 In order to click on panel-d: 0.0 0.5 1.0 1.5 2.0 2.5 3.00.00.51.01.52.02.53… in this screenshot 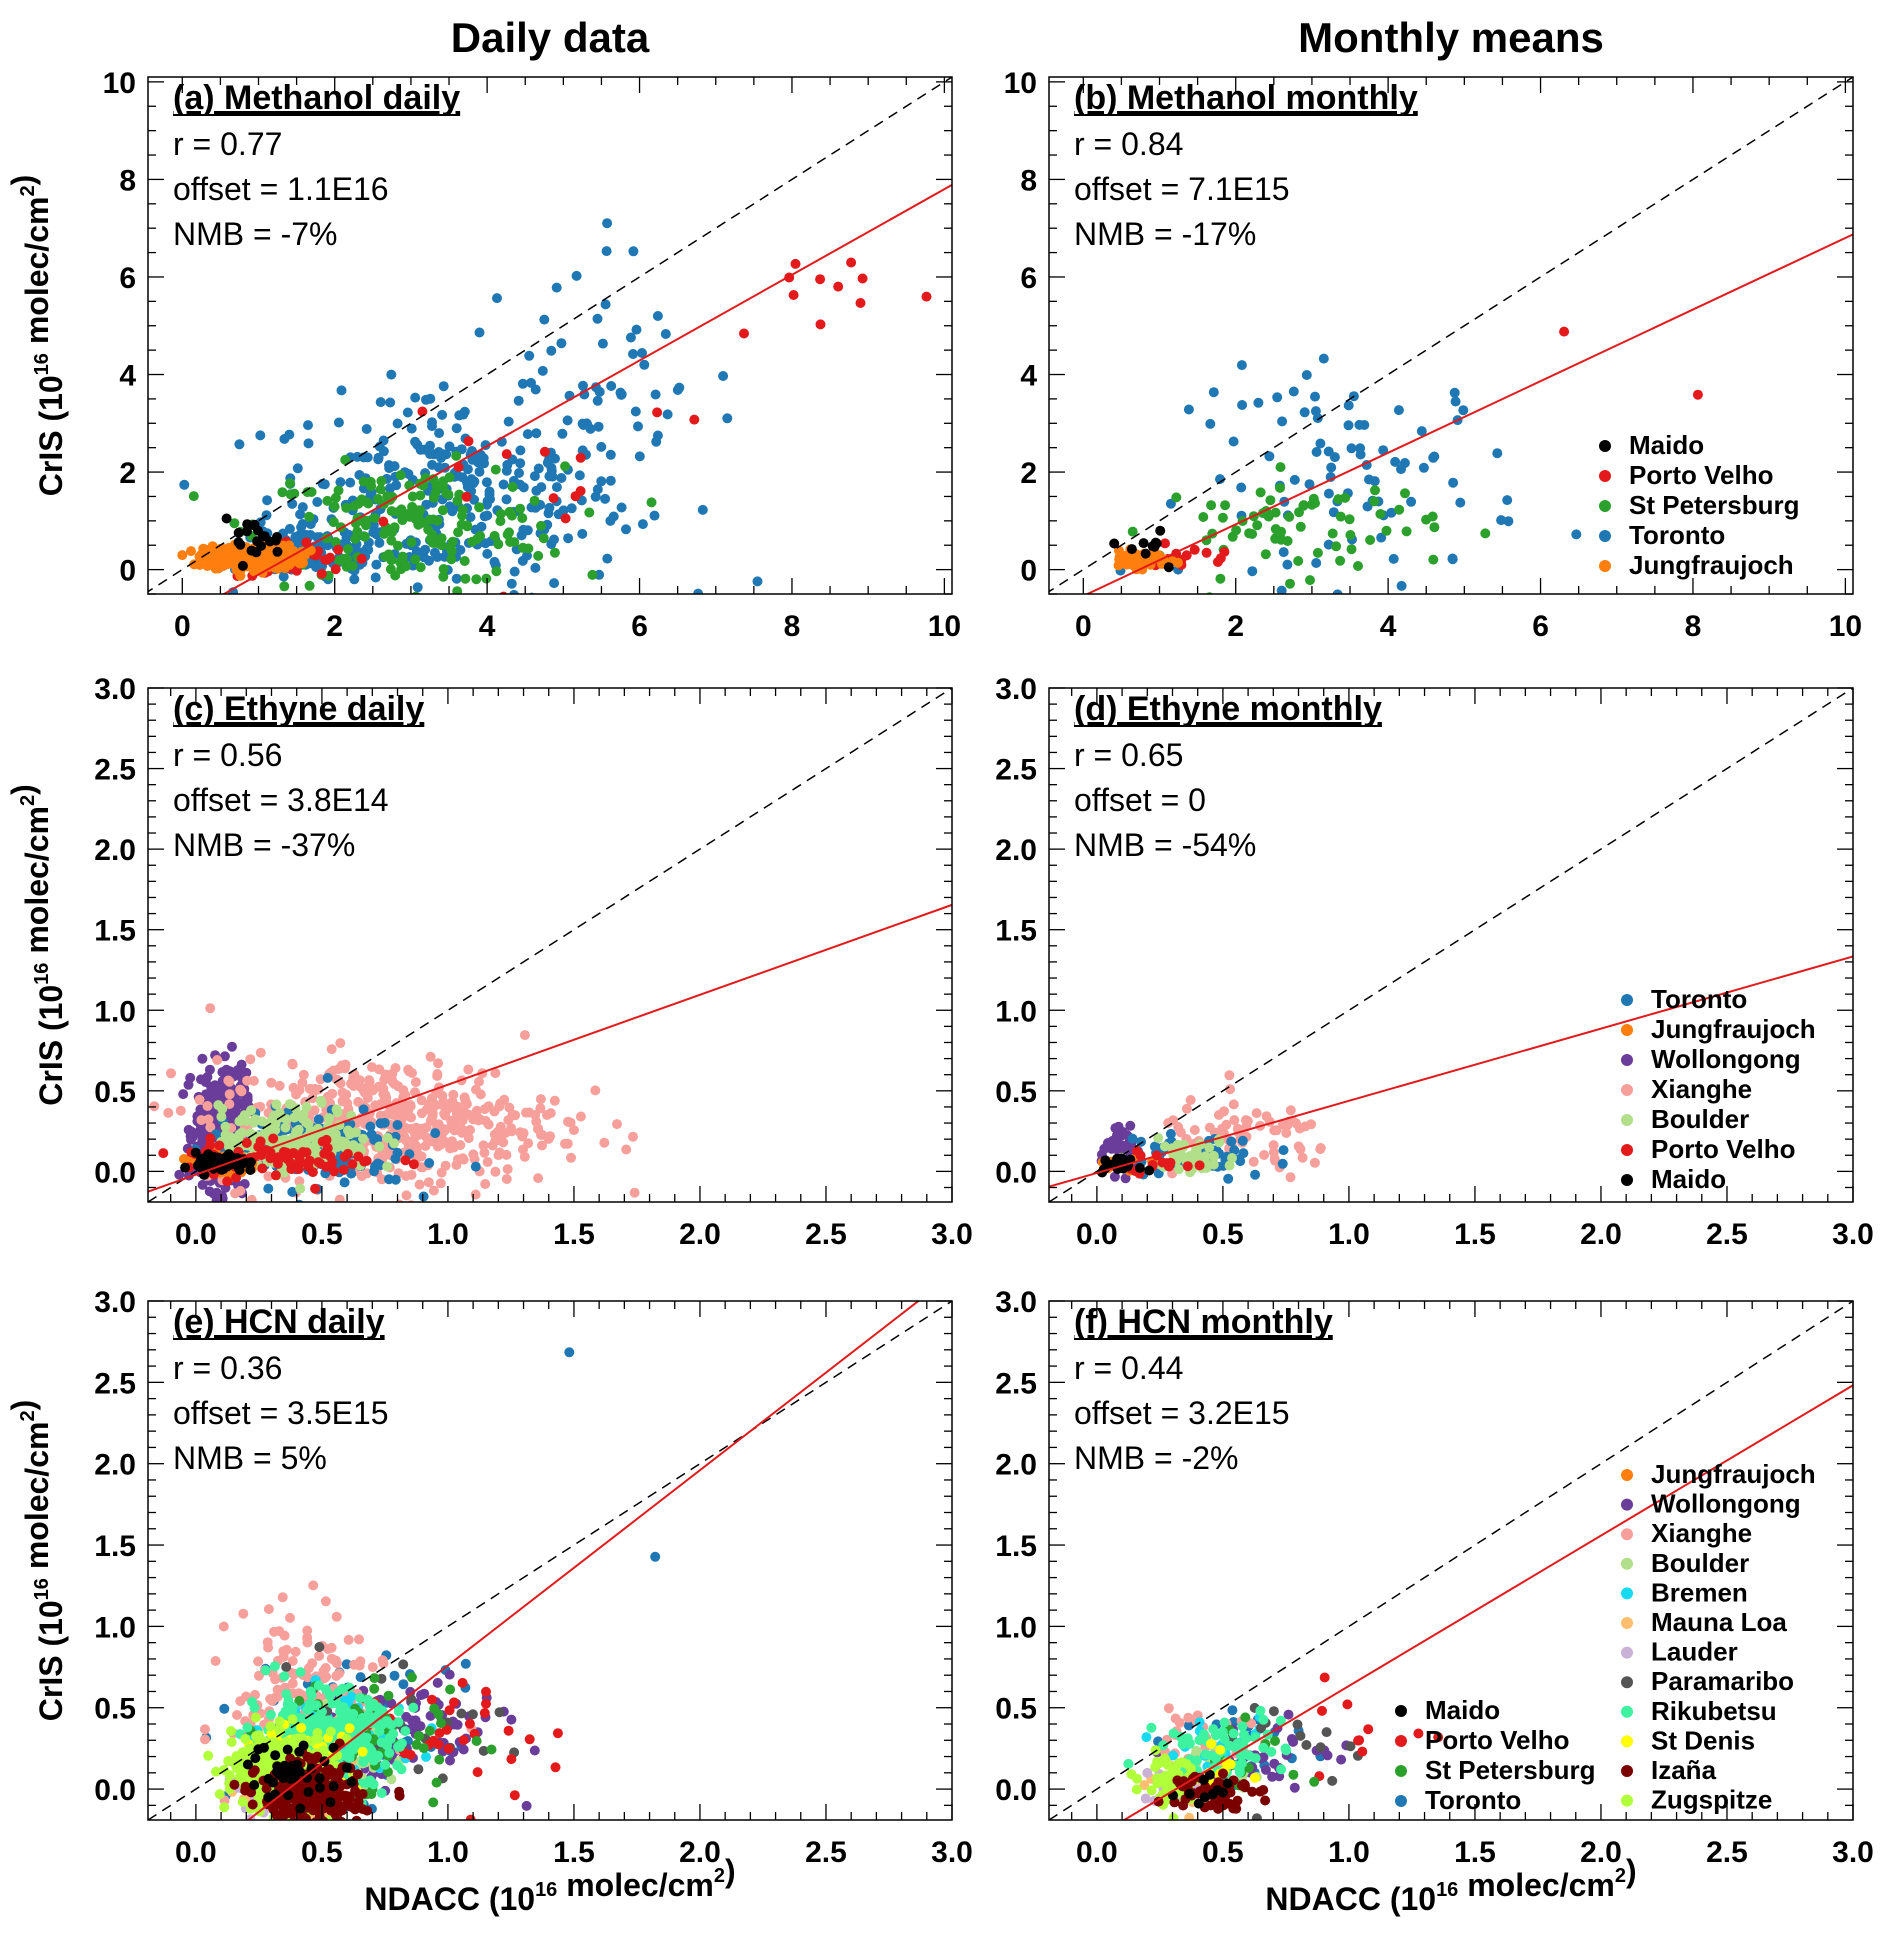, I will do `click(1434, 962)`.